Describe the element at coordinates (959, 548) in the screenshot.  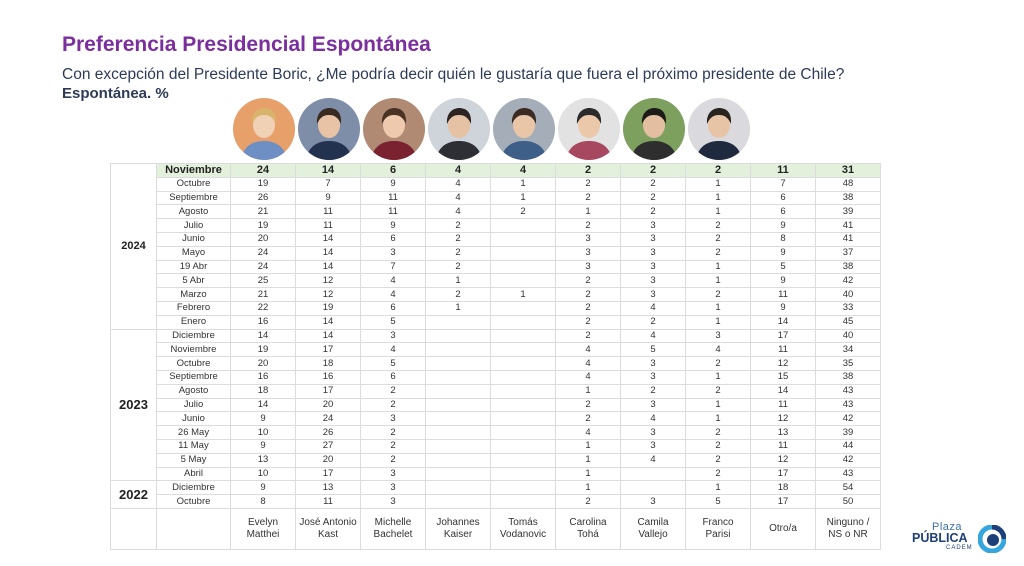
I see `logo-line-cadem: CADEM` at that location.